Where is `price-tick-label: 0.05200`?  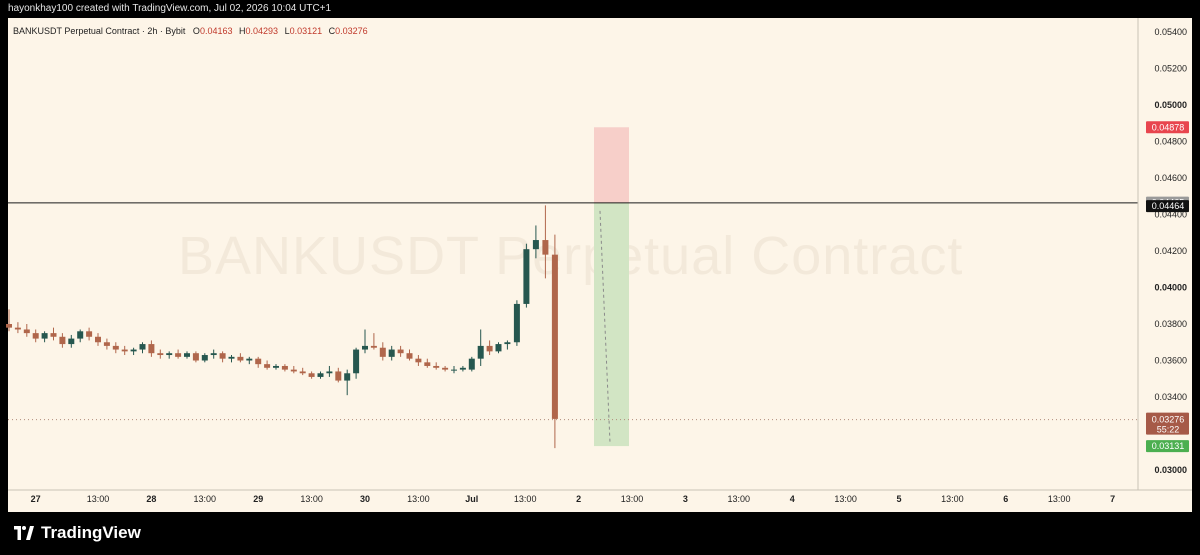 price-tick-label: 0.05200 is located at coordinates (1170, 69).